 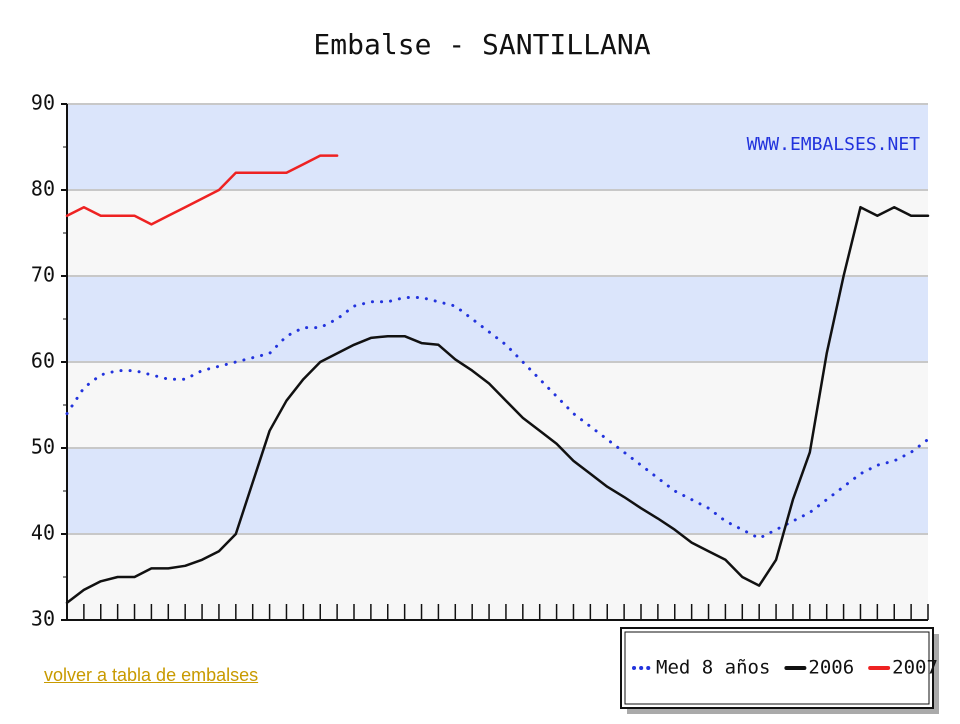 What do you see at coordinates (834, 144) in the screenshot?
I see `watermark: WWW.EMBALSES.NET` at bounding box center [834, 144].